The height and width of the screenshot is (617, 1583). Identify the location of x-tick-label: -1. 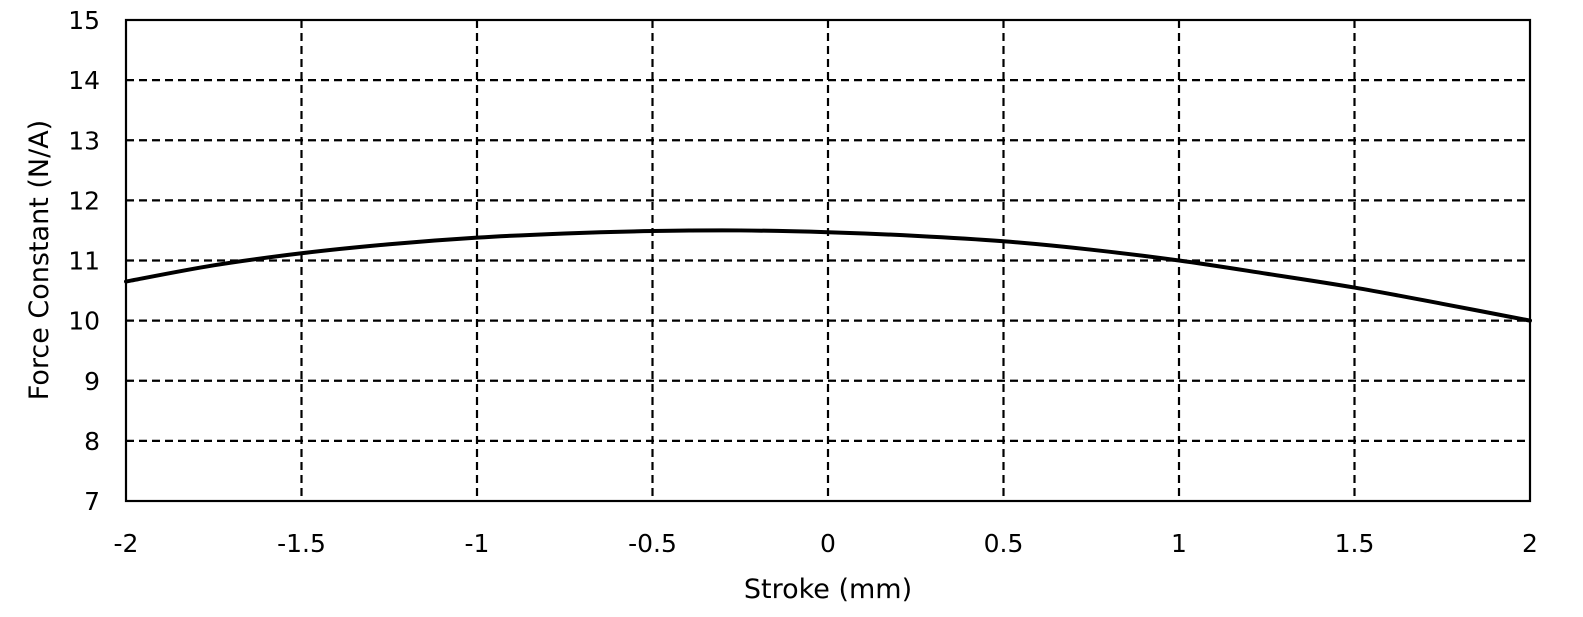
(477, 543).